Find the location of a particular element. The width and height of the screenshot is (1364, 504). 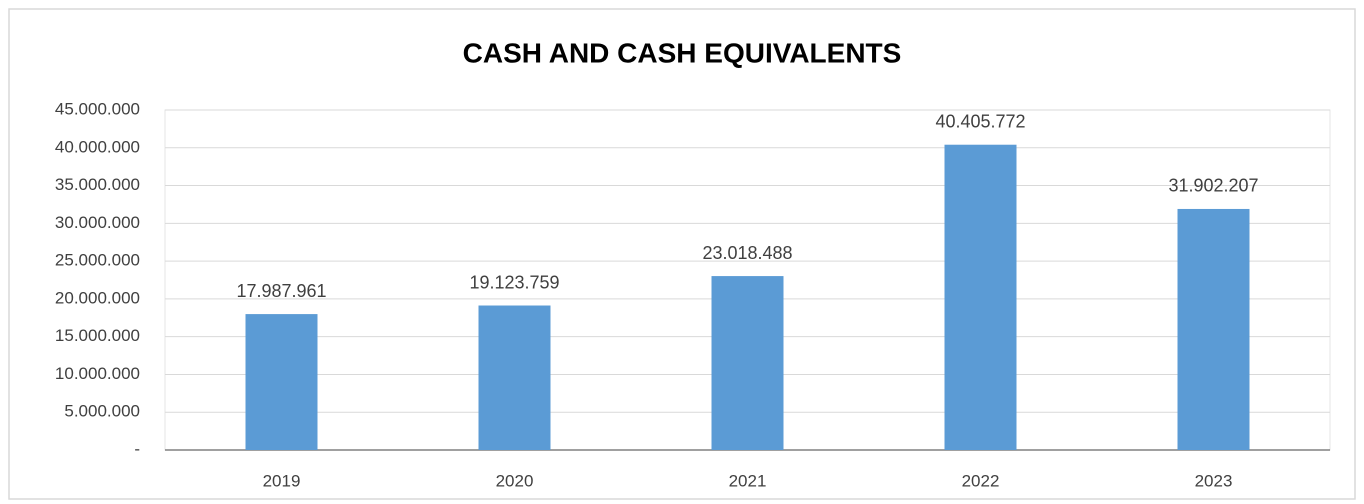

y-tick-label: 20.000.000 is located at coordinates (97, 297).